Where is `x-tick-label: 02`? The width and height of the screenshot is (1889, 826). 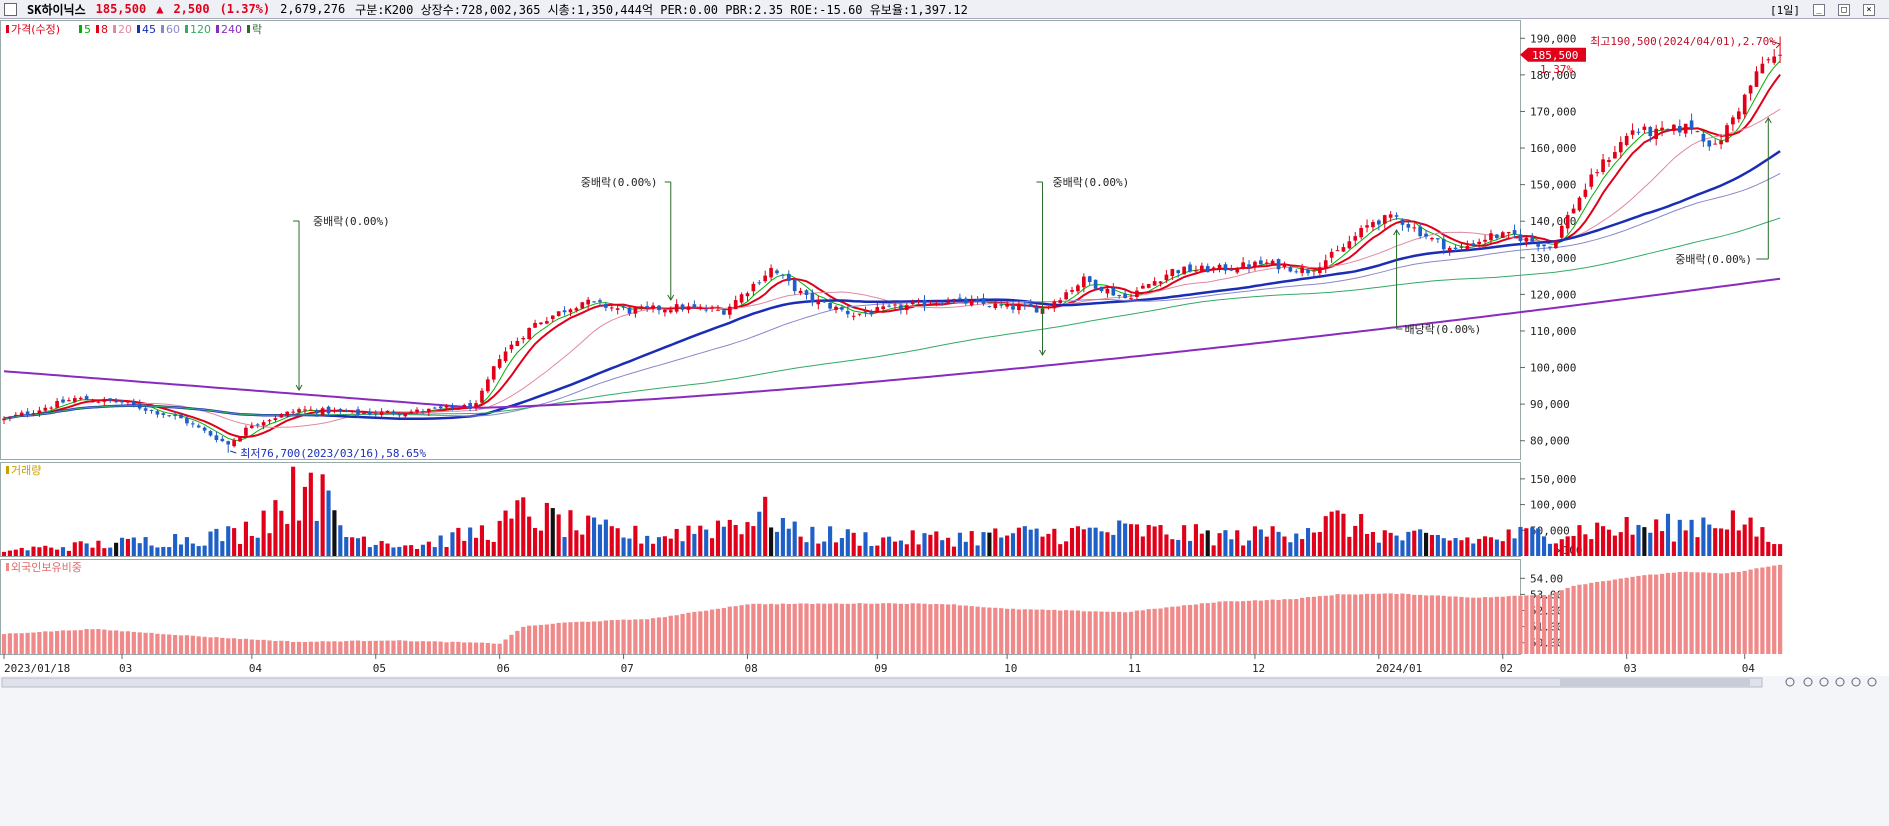 x-tick-label: 02 is located at coordinates (1506, 668).